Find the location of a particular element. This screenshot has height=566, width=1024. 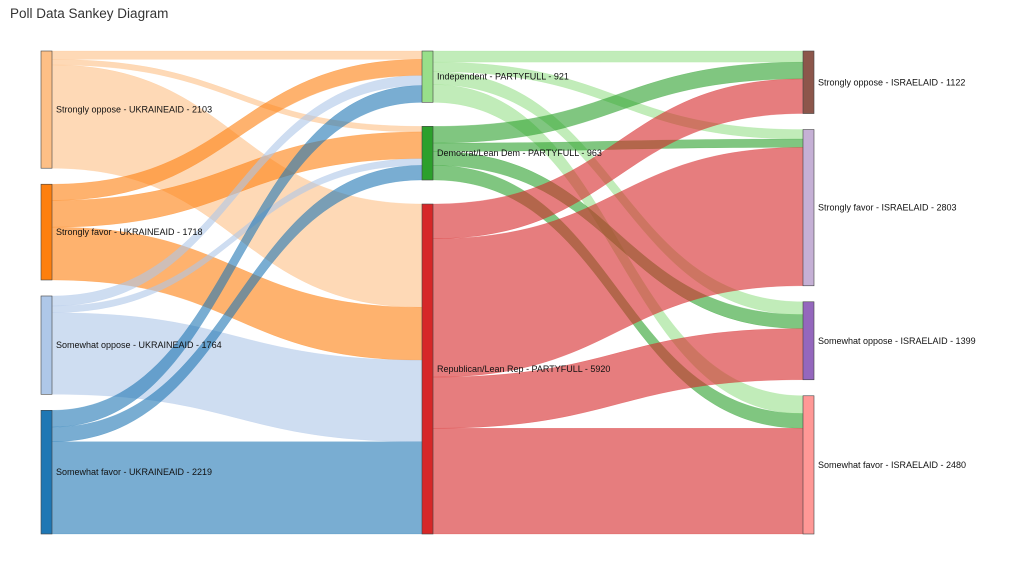

sankey-node-is-strongly-favor is located at coordinates (808, 208).